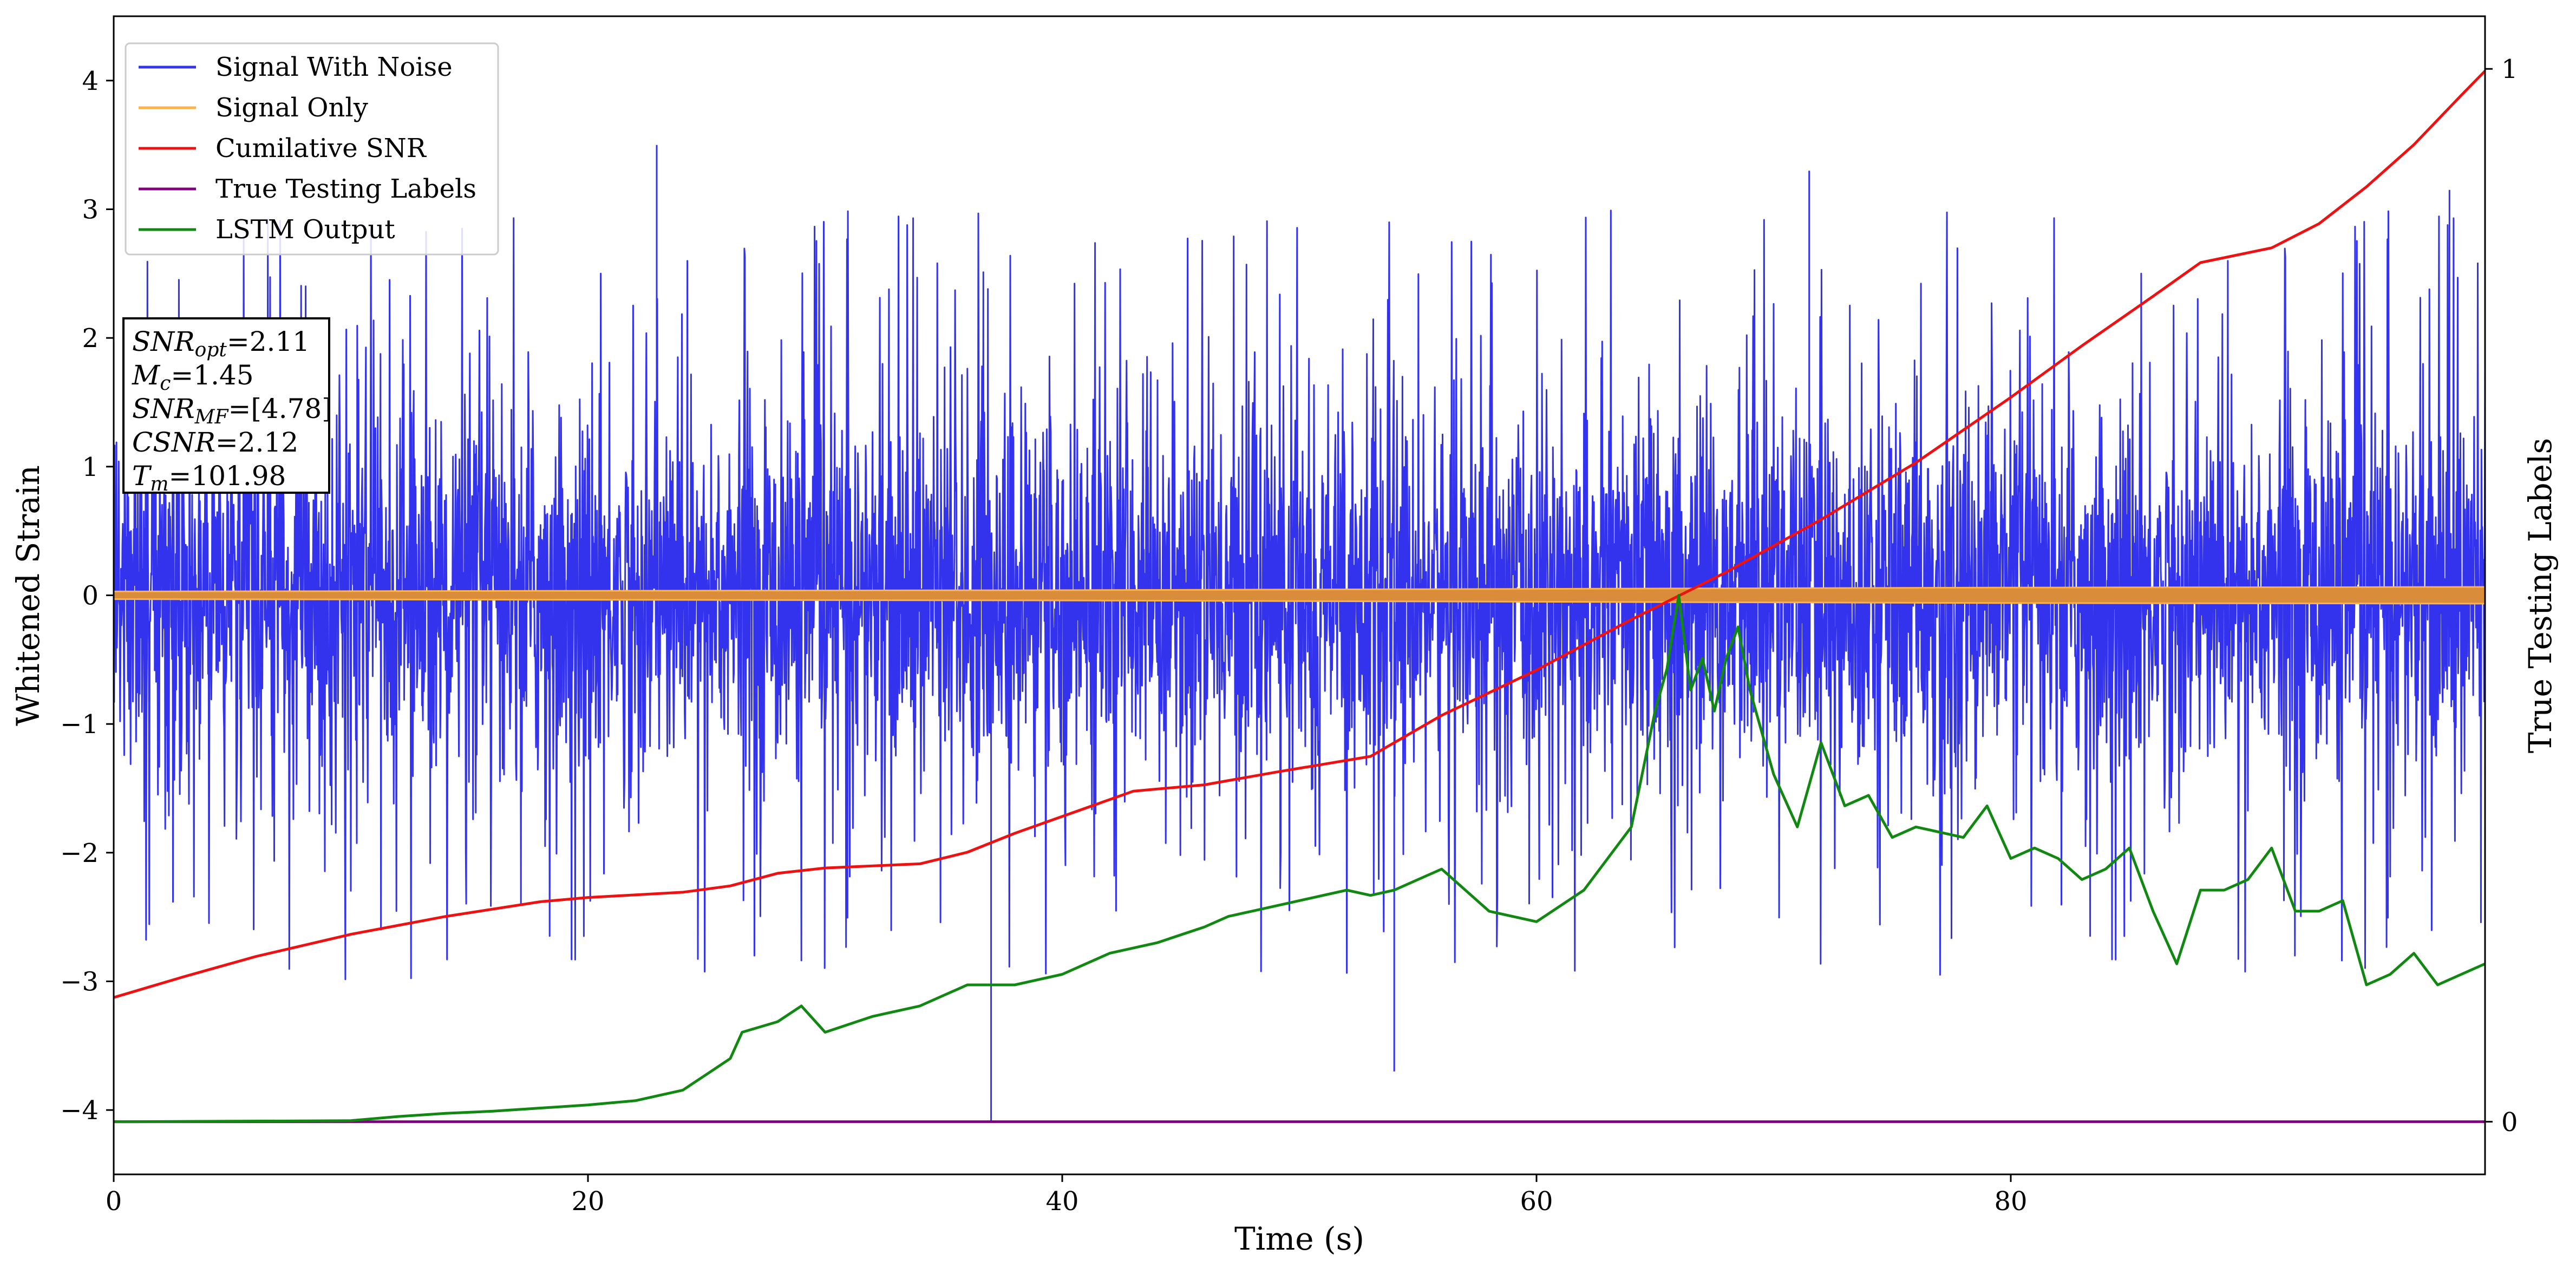  What do you see at coordinates (334, 67) in the screenshot?
I see `legend-entry: Signal With Noise` at bounding box center [334, 67].